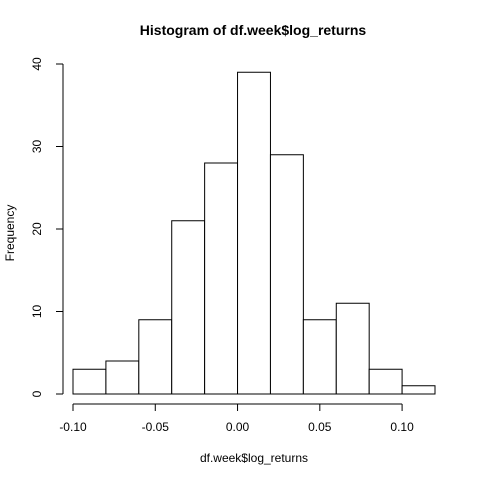  What do you see at coordinates (37, 393) in the screenshot?
I see `y-tick-label-0: 0` at bounding box center [37, 393].